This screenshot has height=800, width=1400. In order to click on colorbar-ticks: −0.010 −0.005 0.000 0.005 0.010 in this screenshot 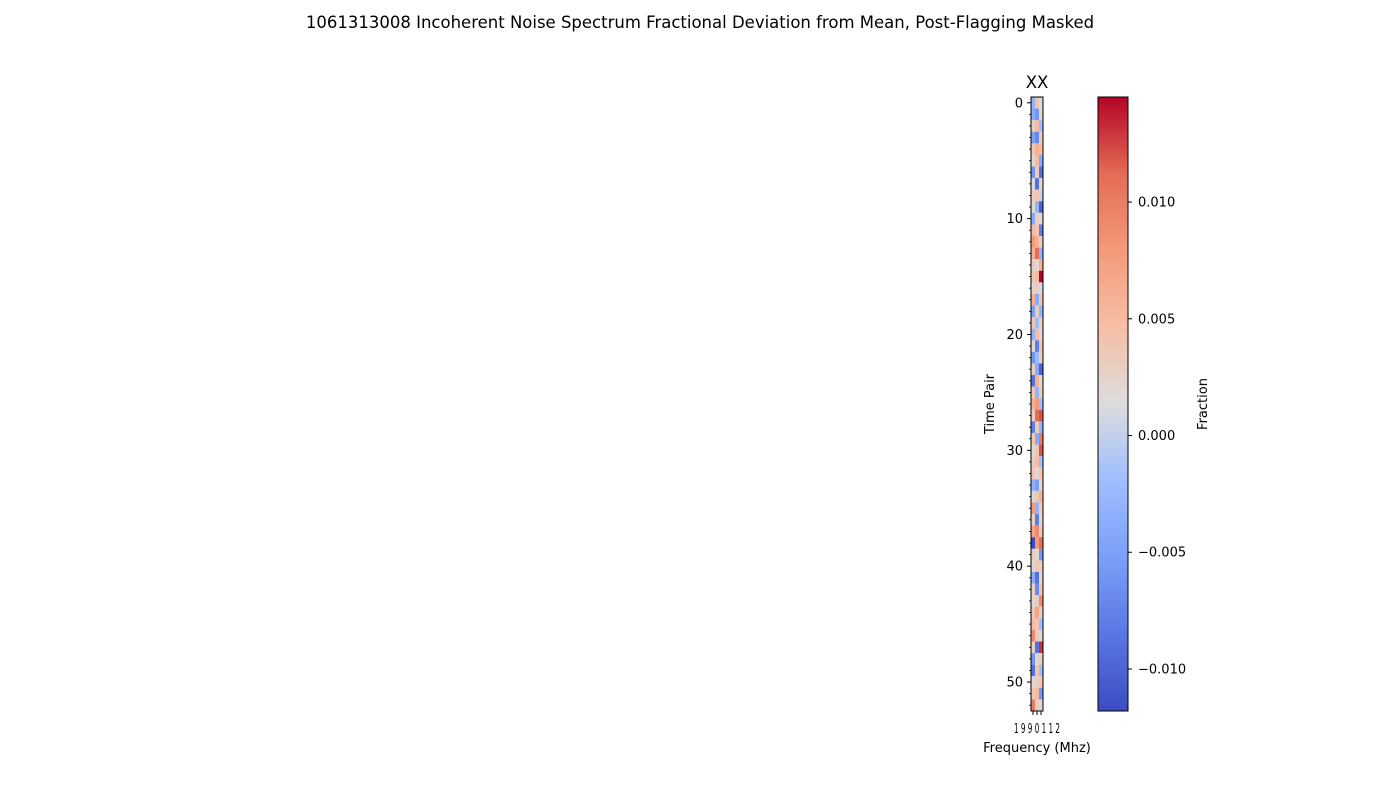, I will do `click(1157, 436)`.